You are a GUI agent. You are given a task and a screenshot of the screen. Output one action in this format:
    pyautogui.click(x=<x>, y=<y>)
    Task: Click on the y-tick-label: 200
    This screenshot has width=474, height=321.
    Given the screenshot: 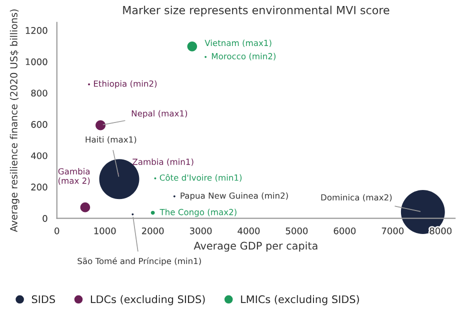 What is the action you would take?
    pyautogui.click(x=39, y=187)
    